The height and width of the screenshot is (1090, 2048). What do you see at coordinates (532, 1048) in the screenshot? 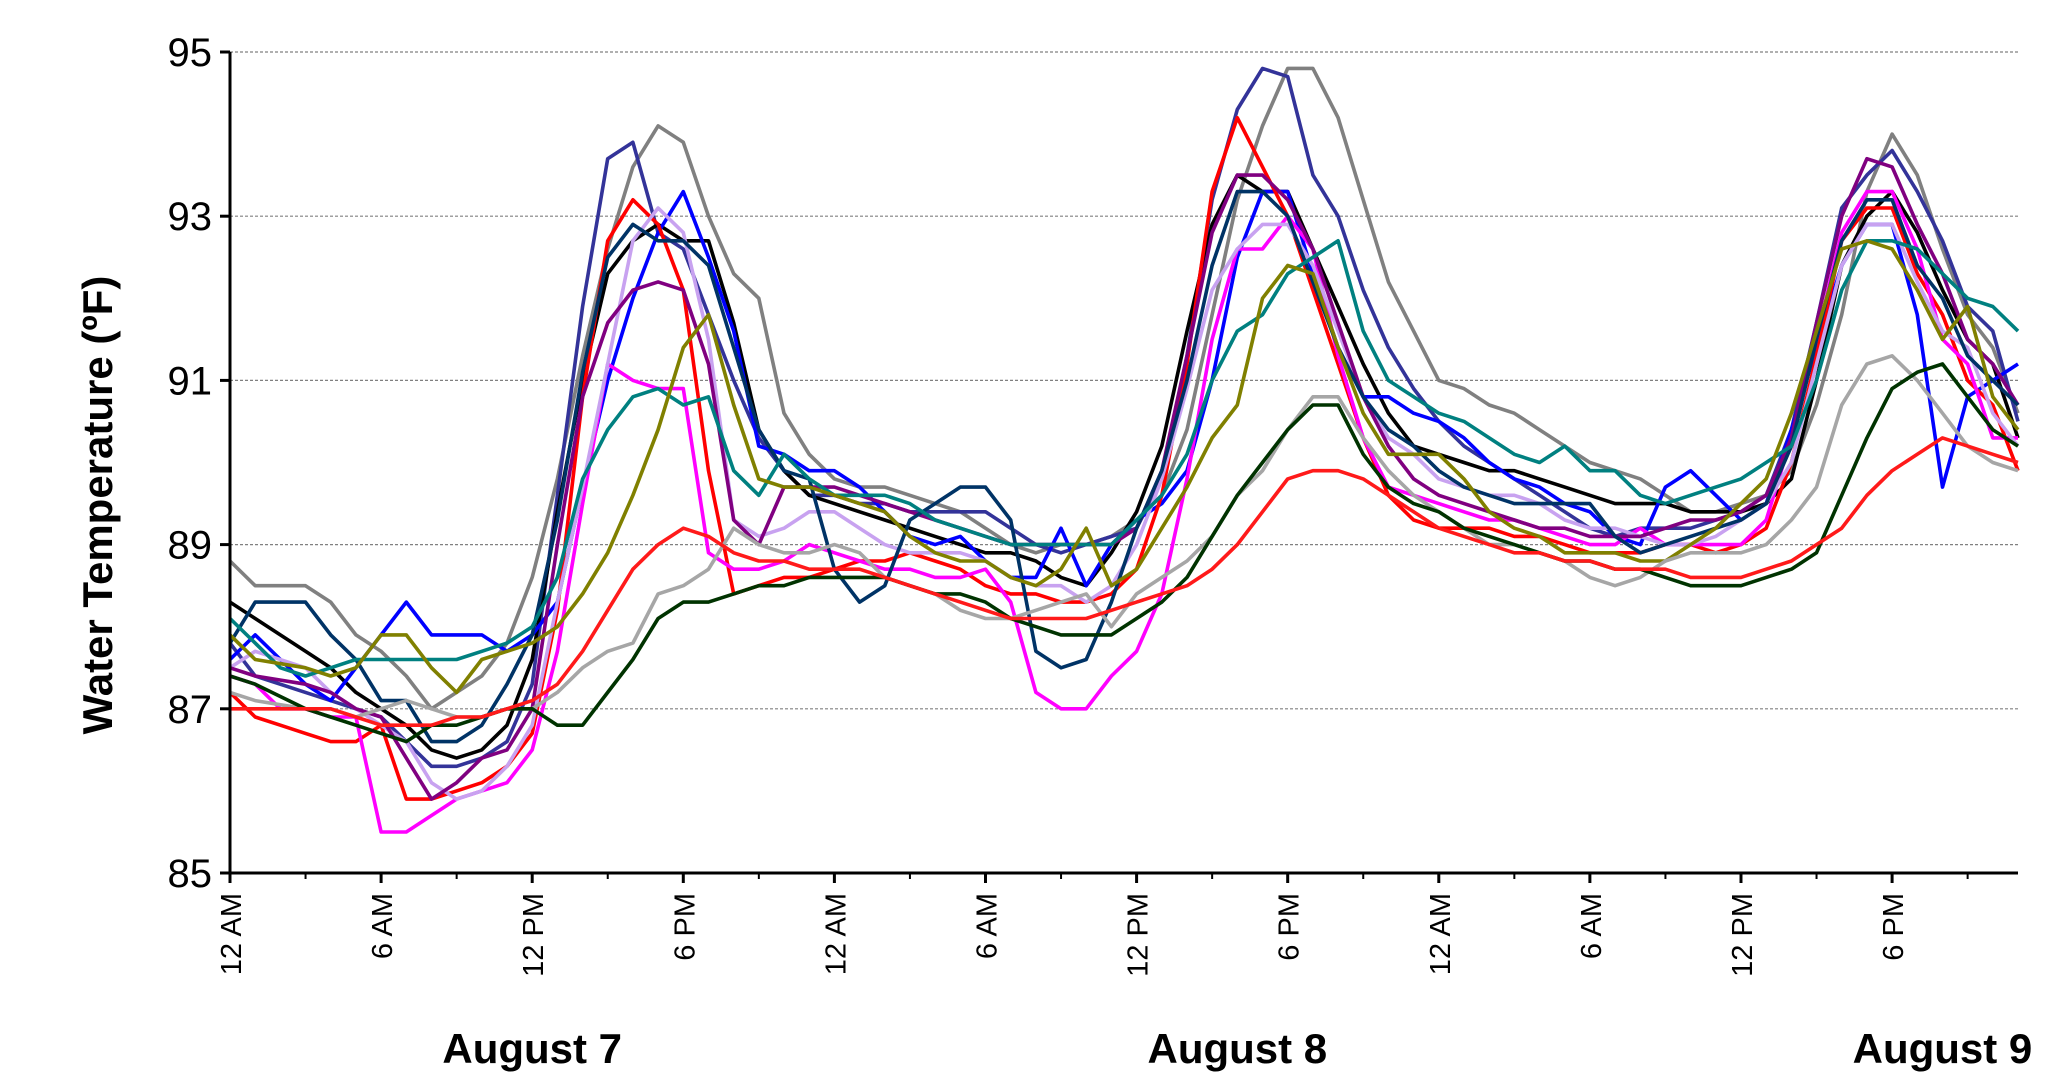
I see `date-label: August 7` at bounding box center [532, 1048].